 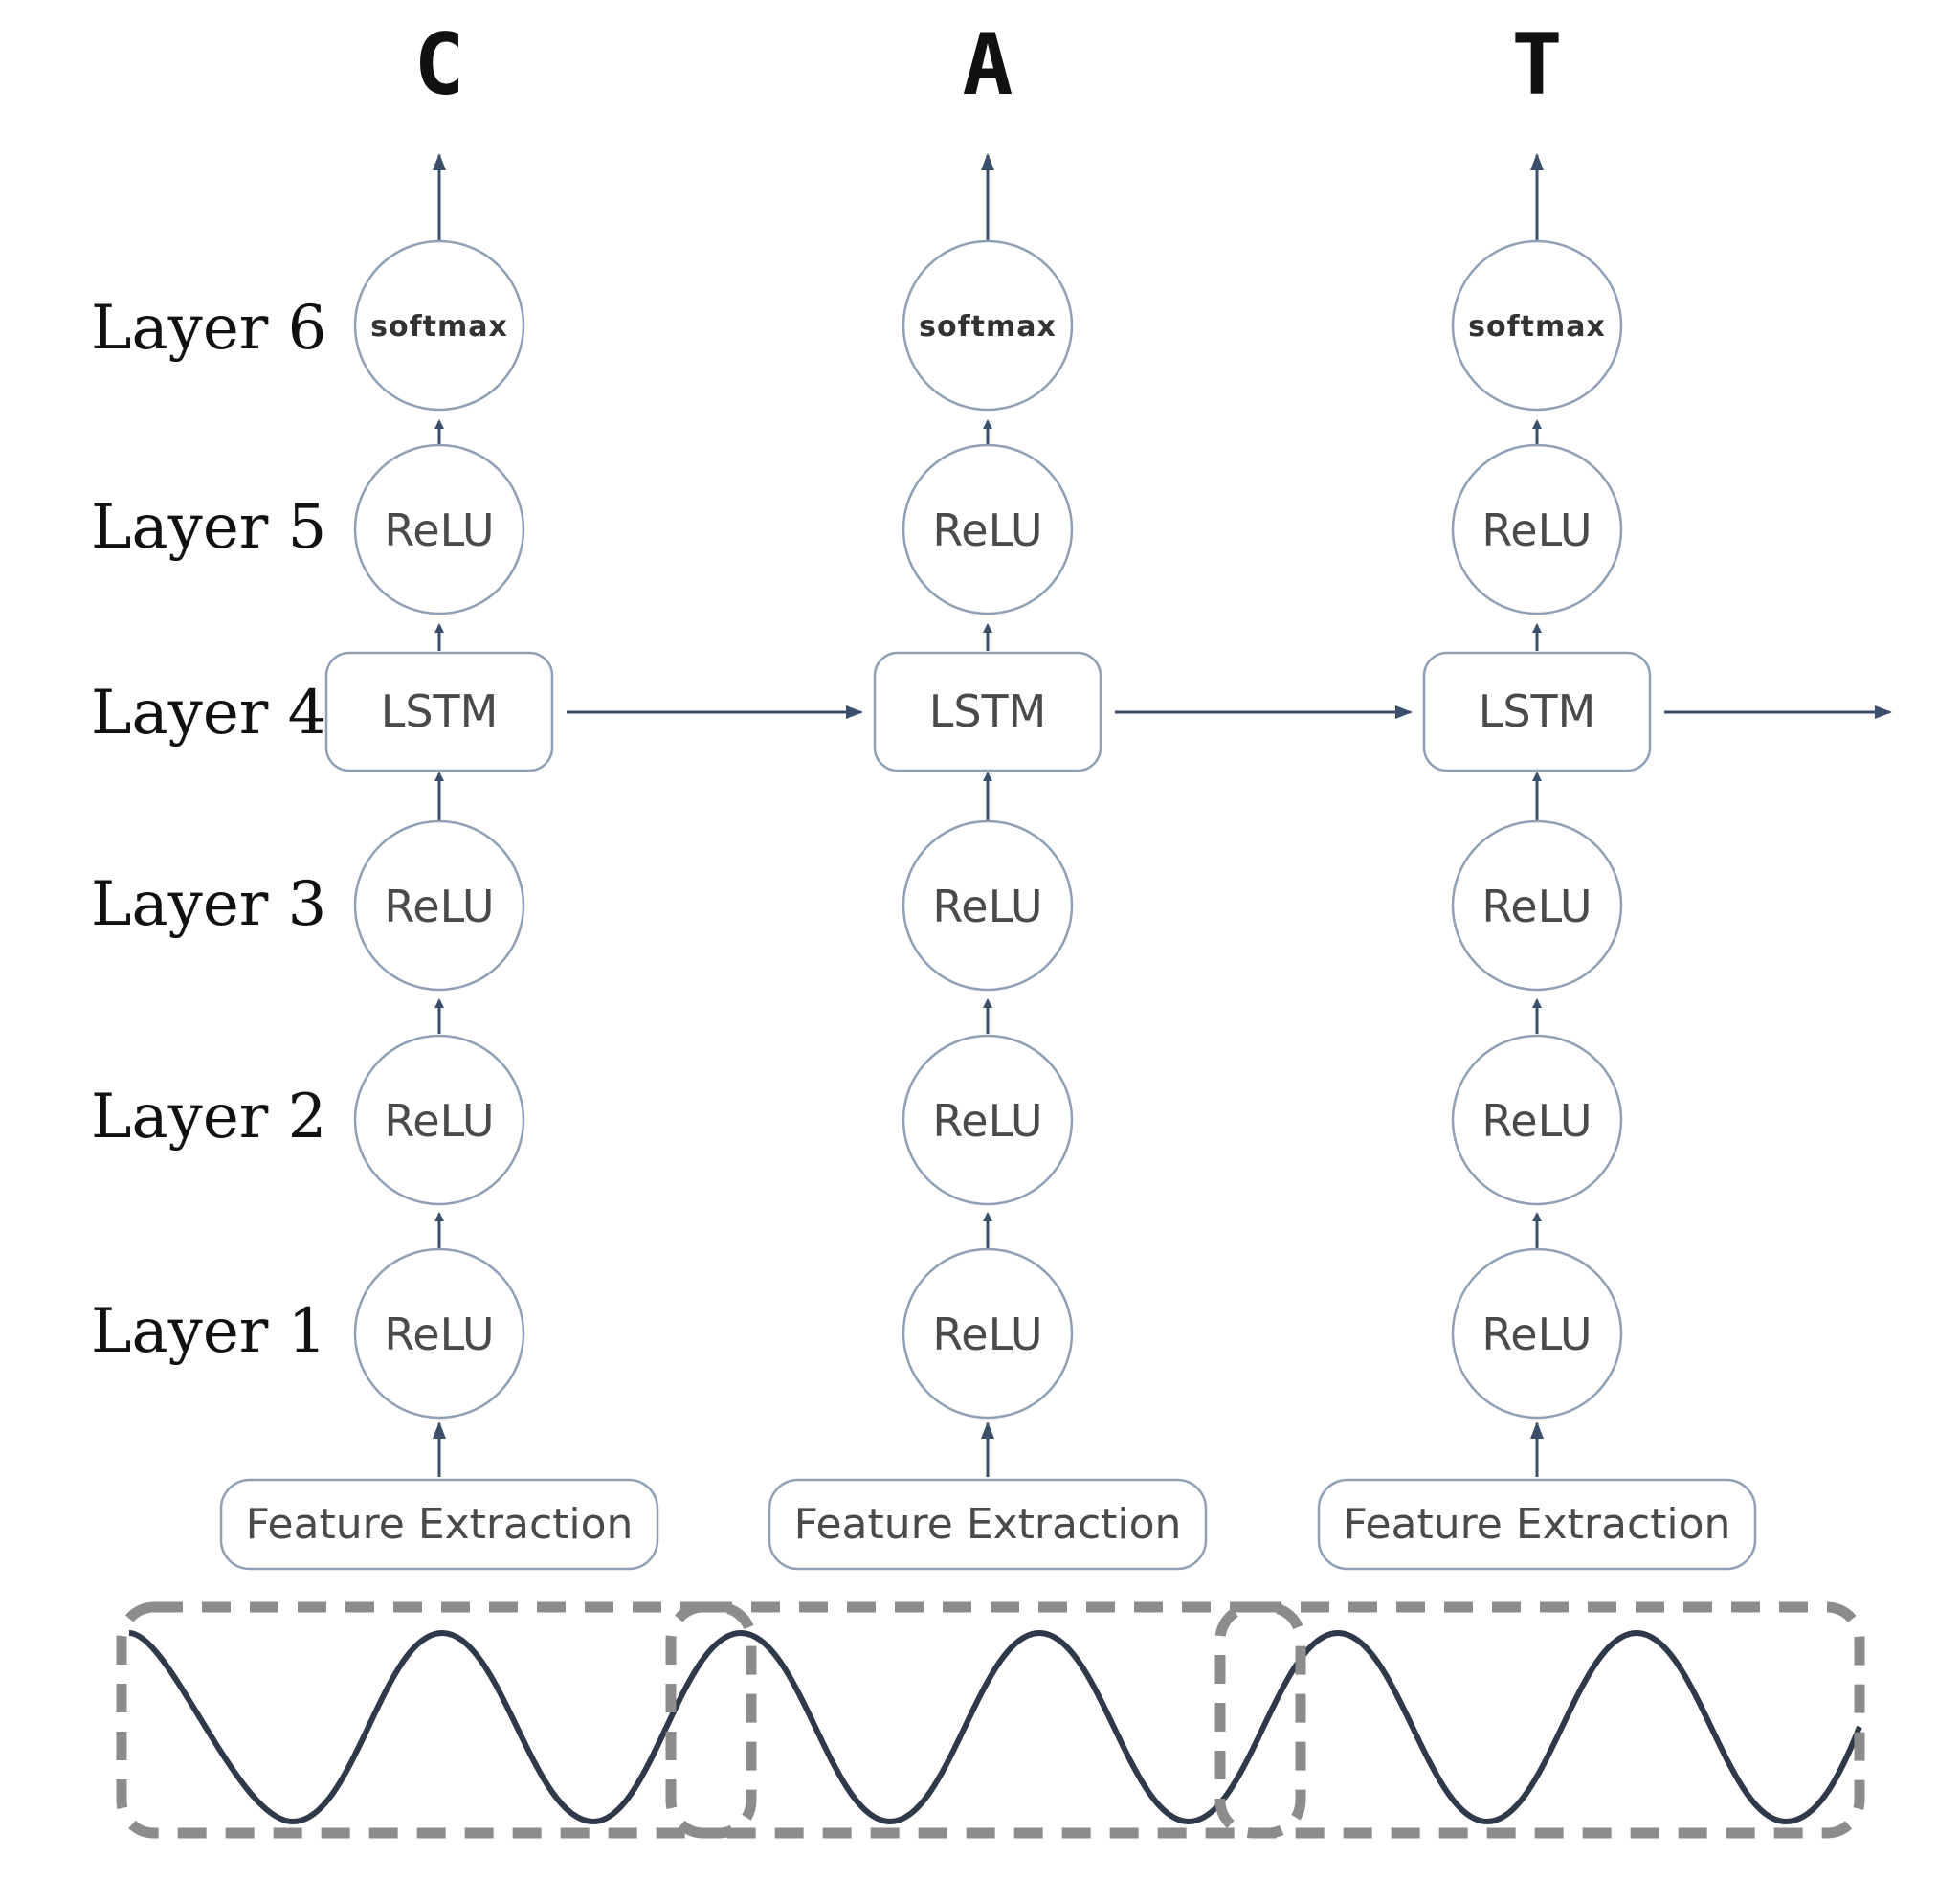 What do you see at coordinates (440, 64) in the screenshot?
I see `output-letter-c: C` at bounding box center [440, 64].